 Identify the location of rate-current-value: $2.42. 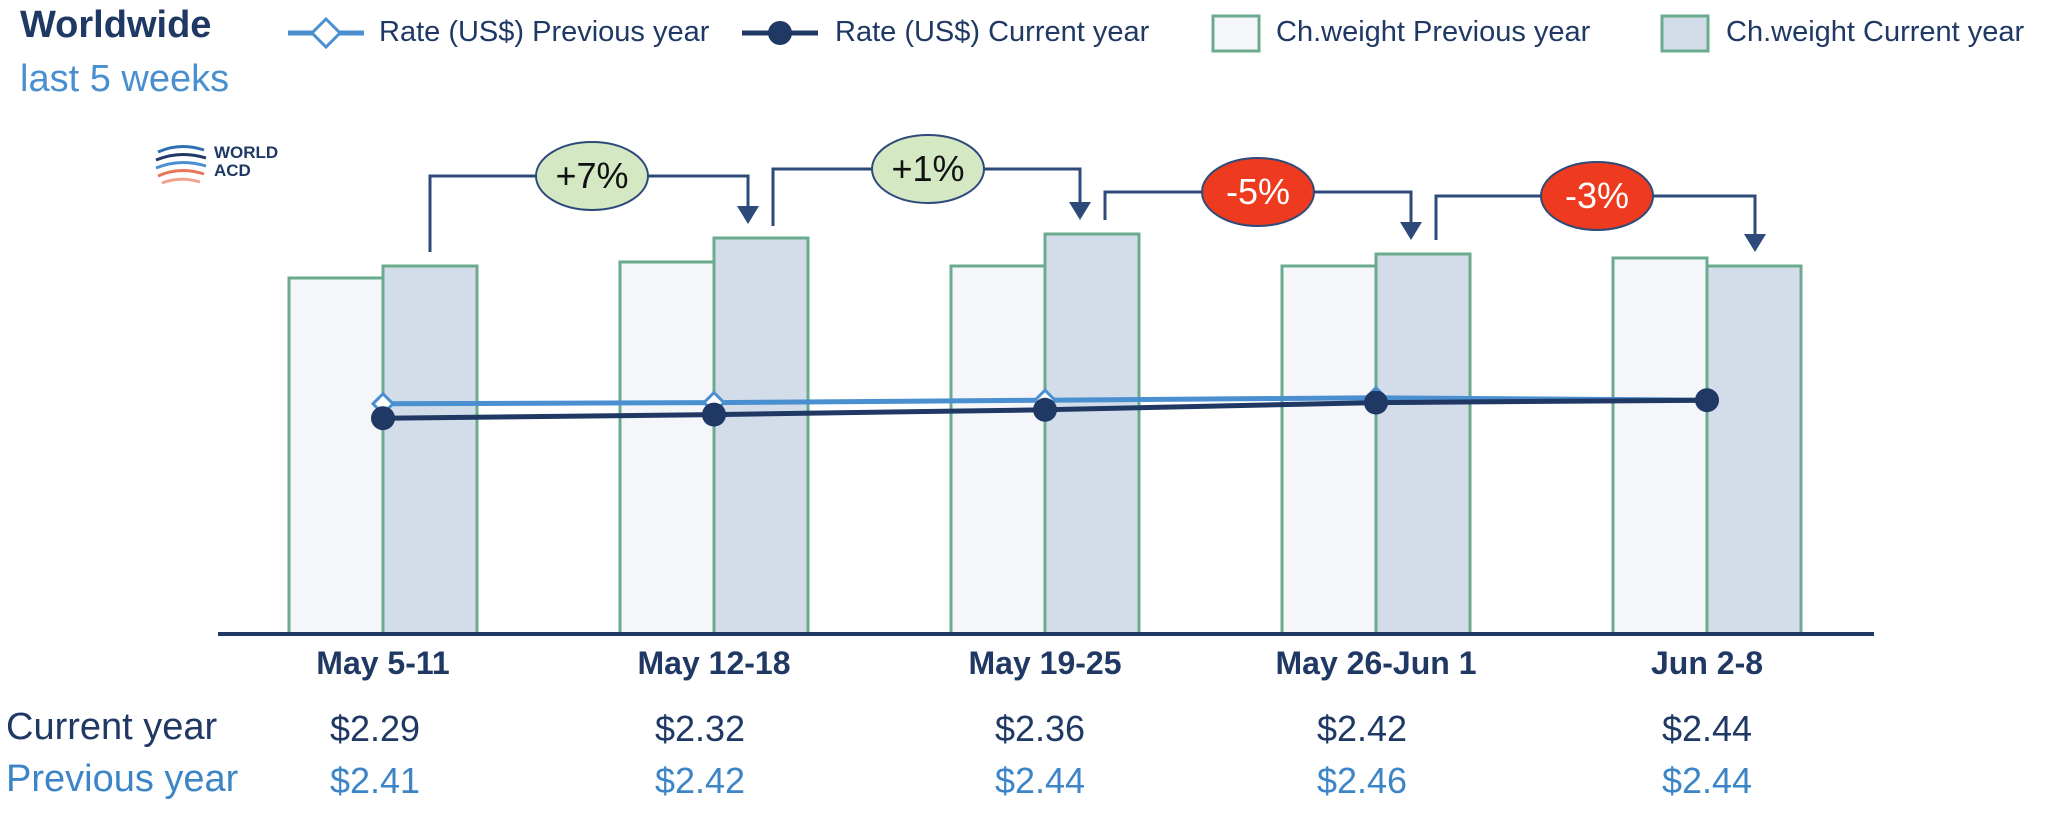
(1362, 728).